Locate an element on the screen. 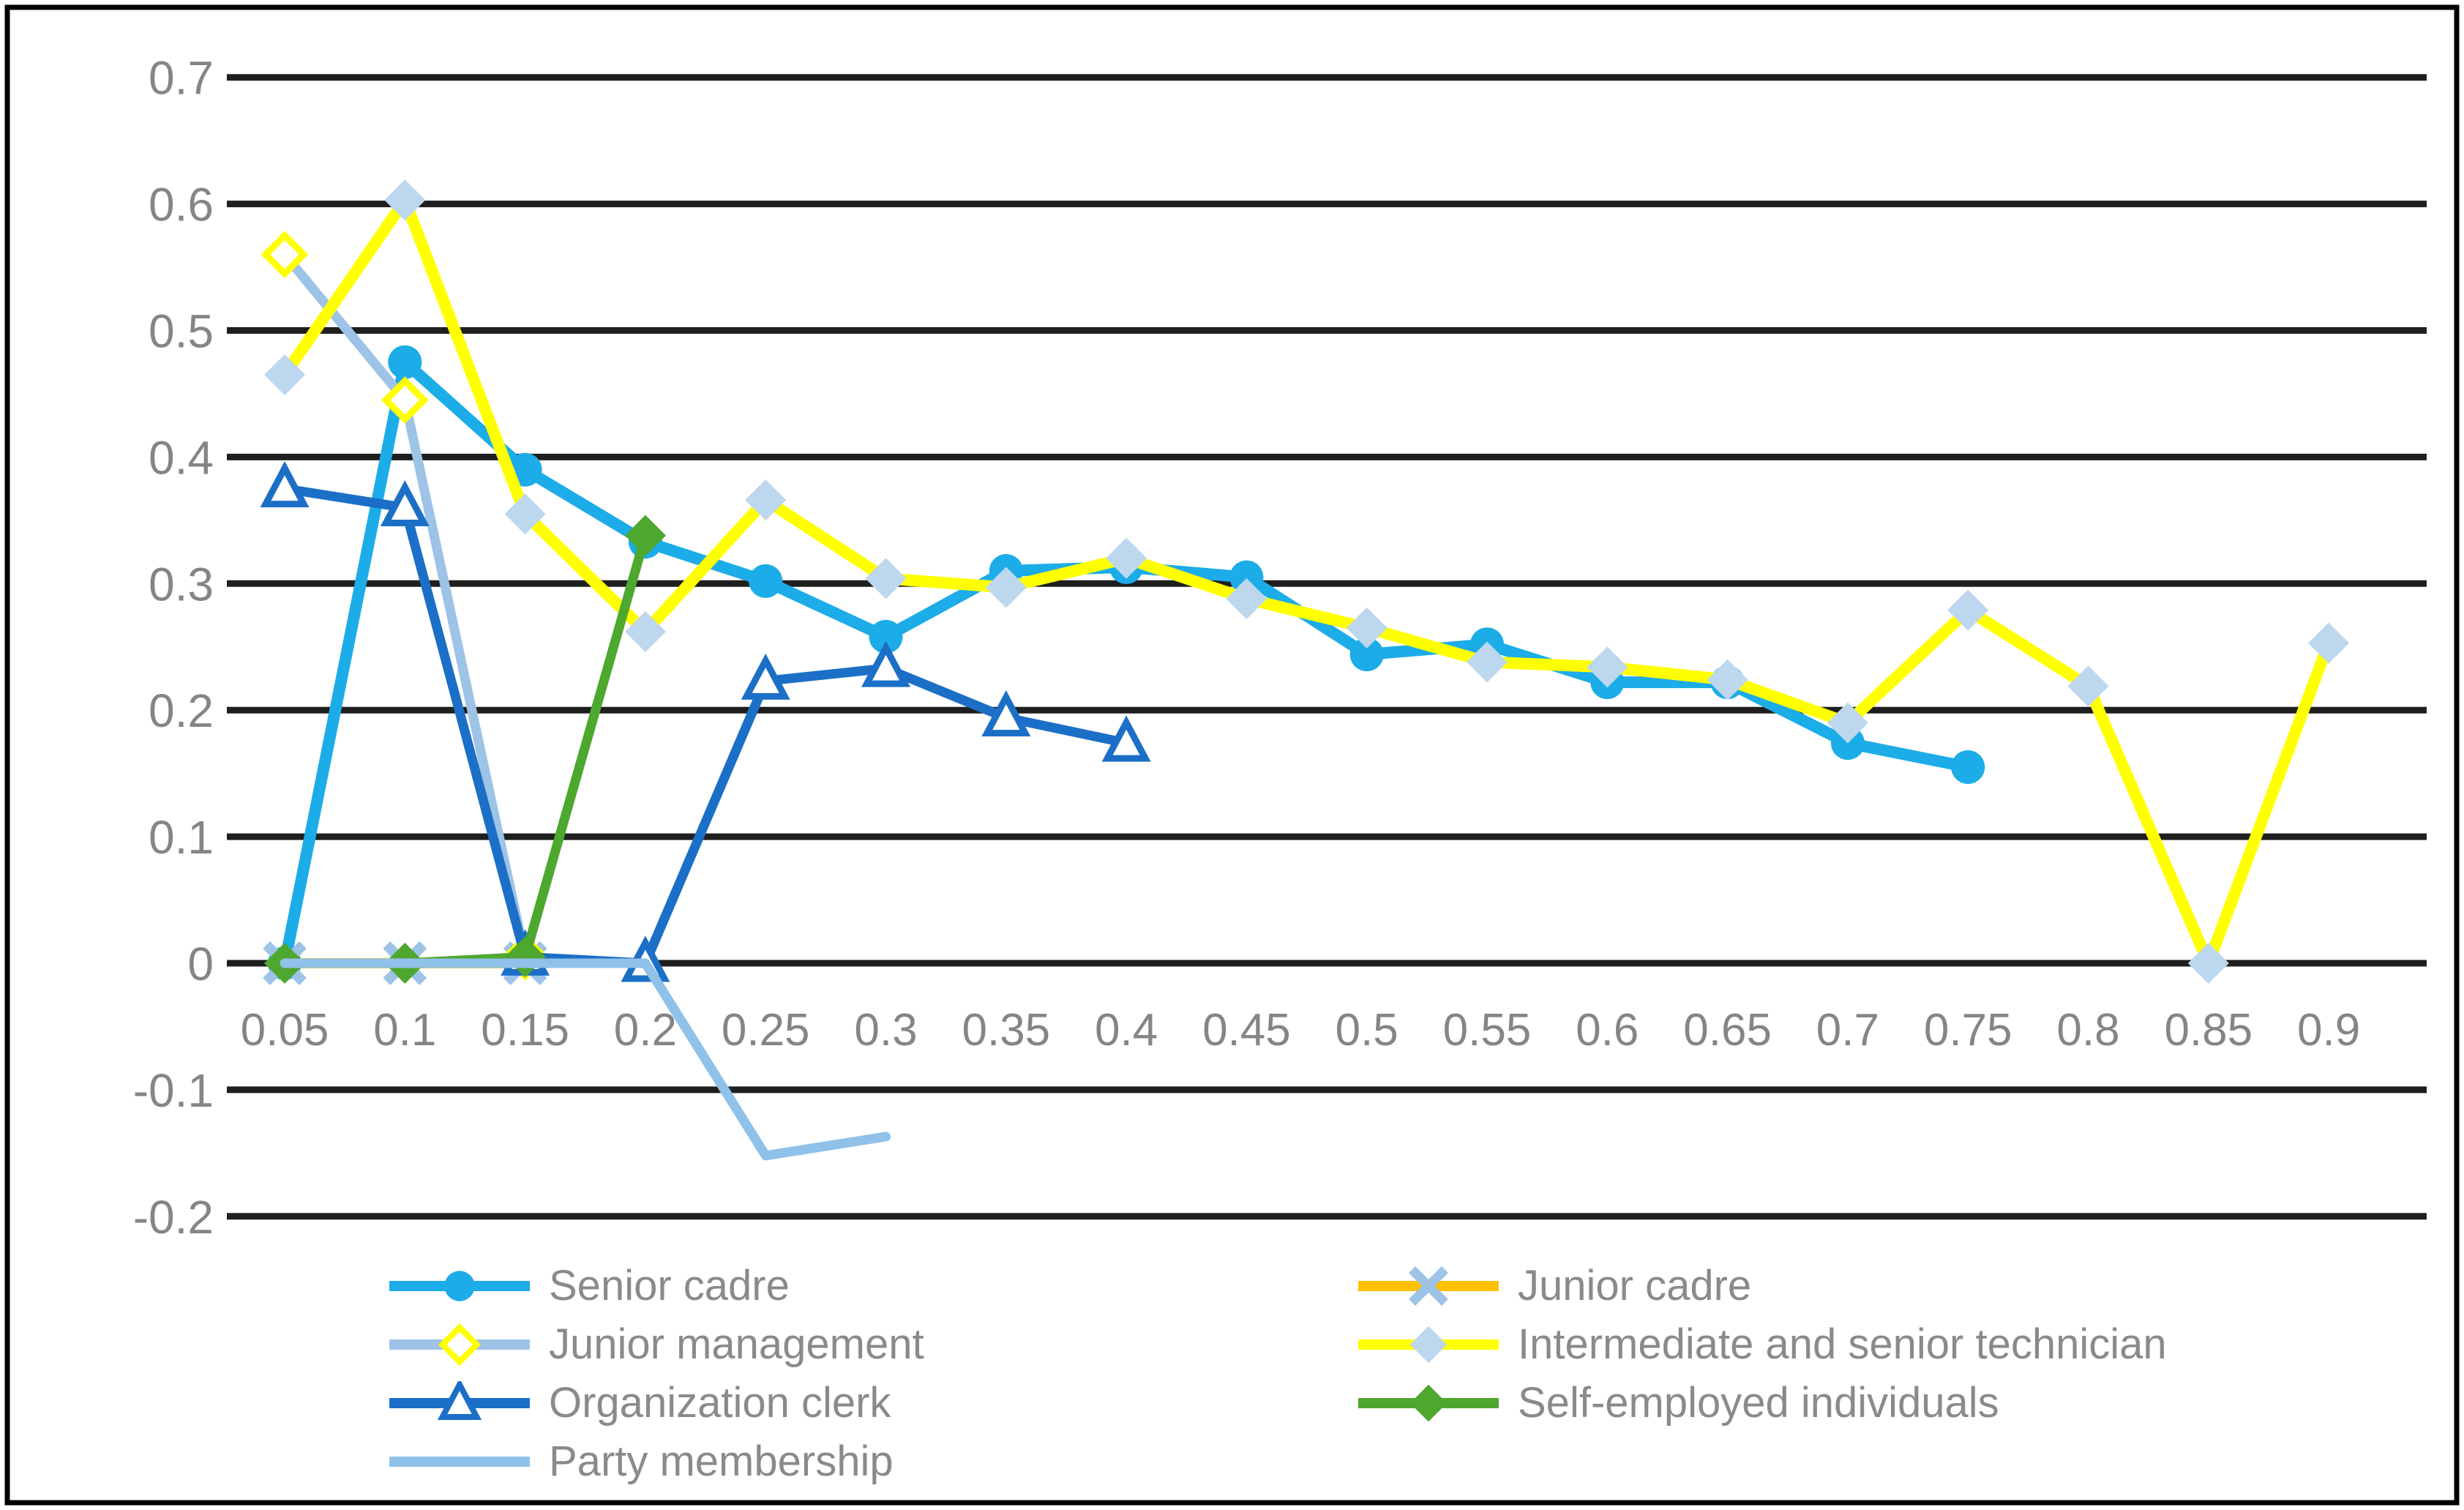 Image resolution: width=2464 pixels, height=1510 pixels. x-tick-label: 0.1 is located at coordinates (404, 1030).